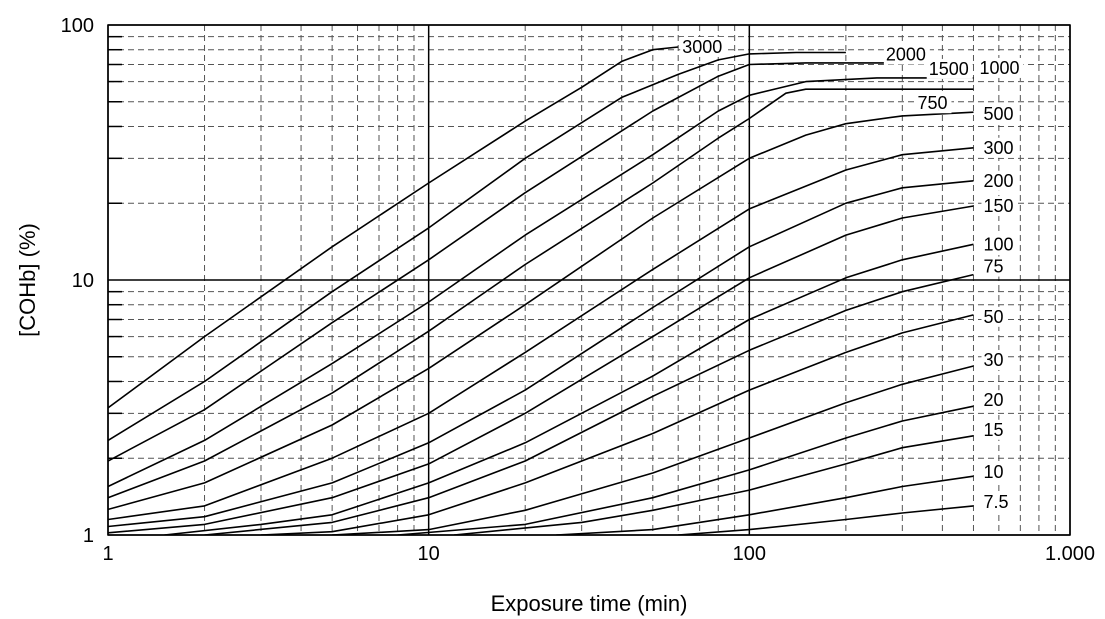 This screenshot has width=1105, height=619. Describe the element at coordinates (598, 554) in the screenshot. I see `x-tick-labels: 1 10 100 1.000` at that location.